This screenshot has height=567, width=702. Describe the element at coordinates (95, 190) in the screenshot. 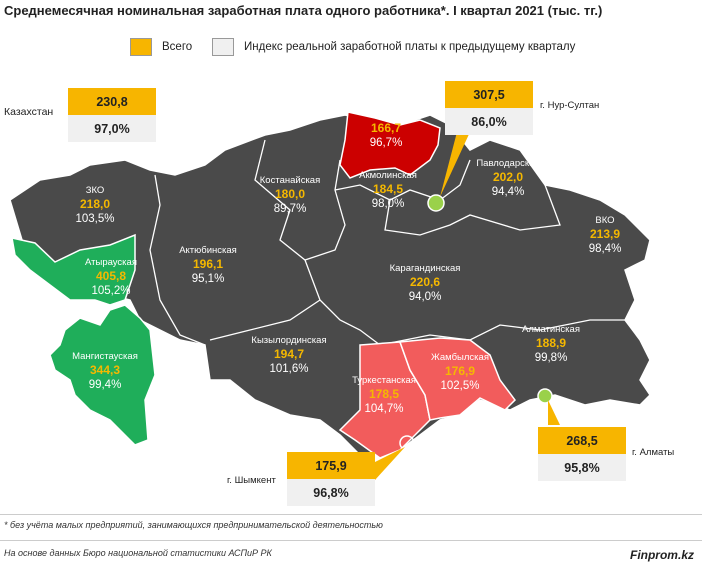

I see `zko-name: ЗКО` at that location.